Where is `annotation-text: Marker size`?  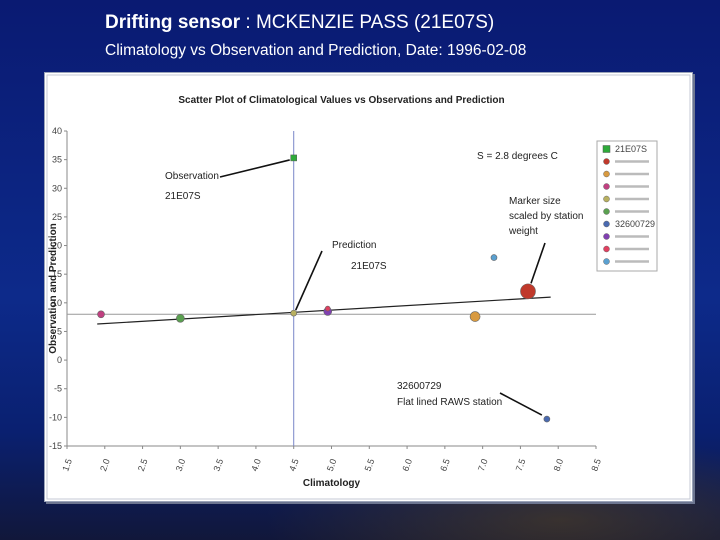
annotation-text: Marker size is located at coordinates (535, 201).